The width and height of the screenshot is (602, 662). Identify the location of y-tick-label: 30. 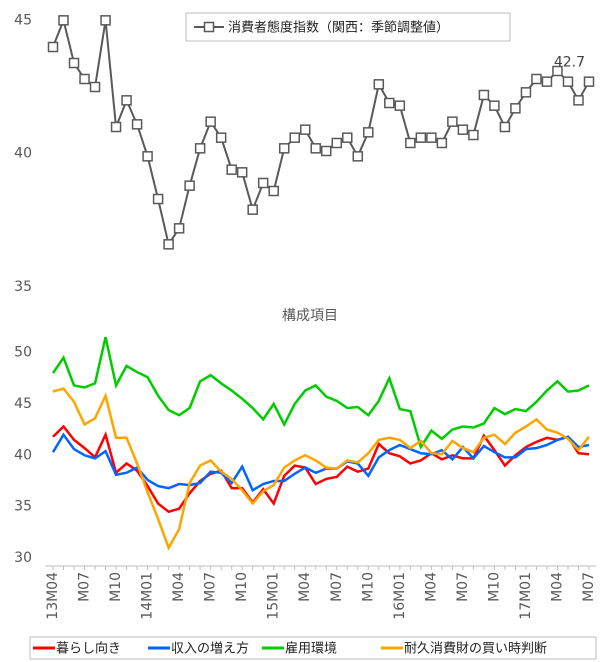
(23, 558).